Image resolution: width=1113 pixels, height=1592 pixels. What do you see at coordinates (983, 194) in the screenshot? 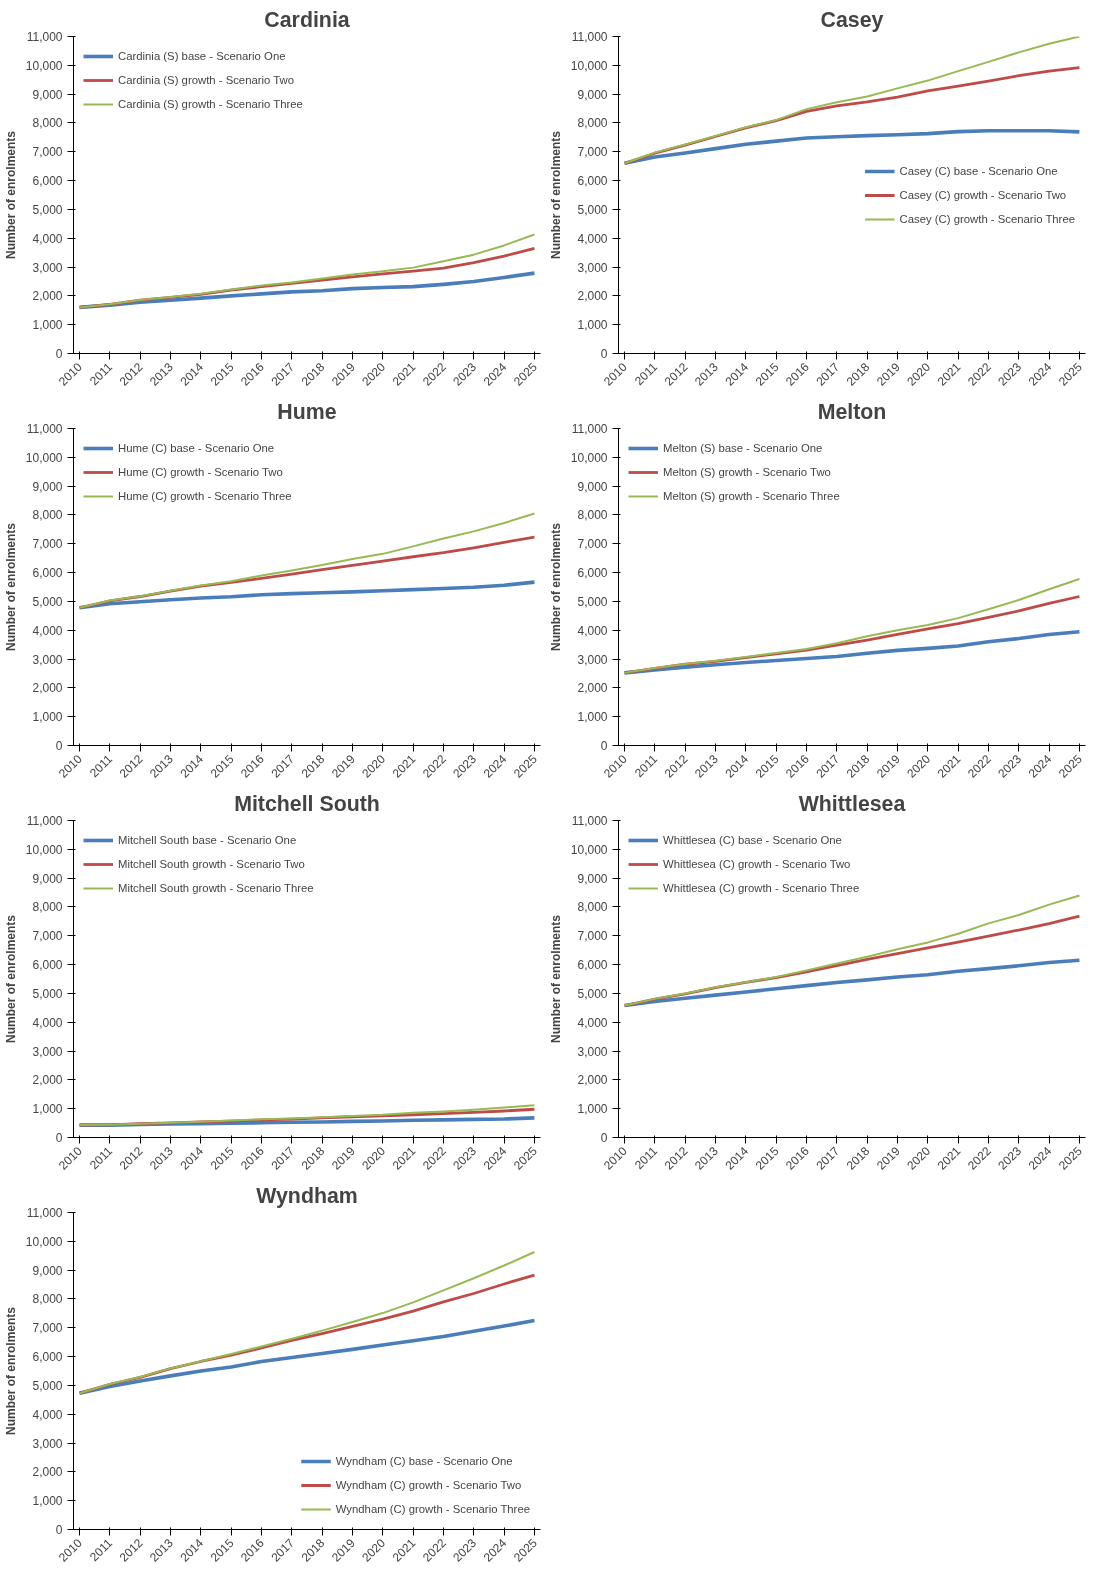
I see `legend-label: Casey (C) growth - Scenario Two` at bounding box center [983, 194].